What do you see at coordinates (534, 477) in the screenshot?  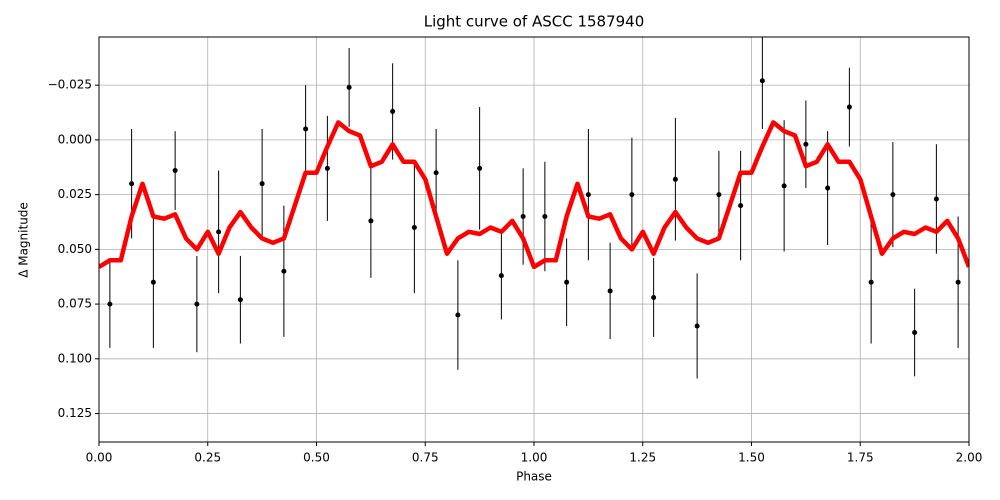 I see `x-axis-label: Phase` at bounding box center [534, 477].